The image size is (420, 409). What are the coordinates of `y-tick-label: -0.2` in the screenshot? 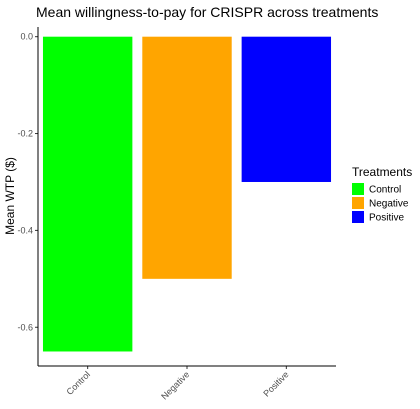 It's located at (25, 134).